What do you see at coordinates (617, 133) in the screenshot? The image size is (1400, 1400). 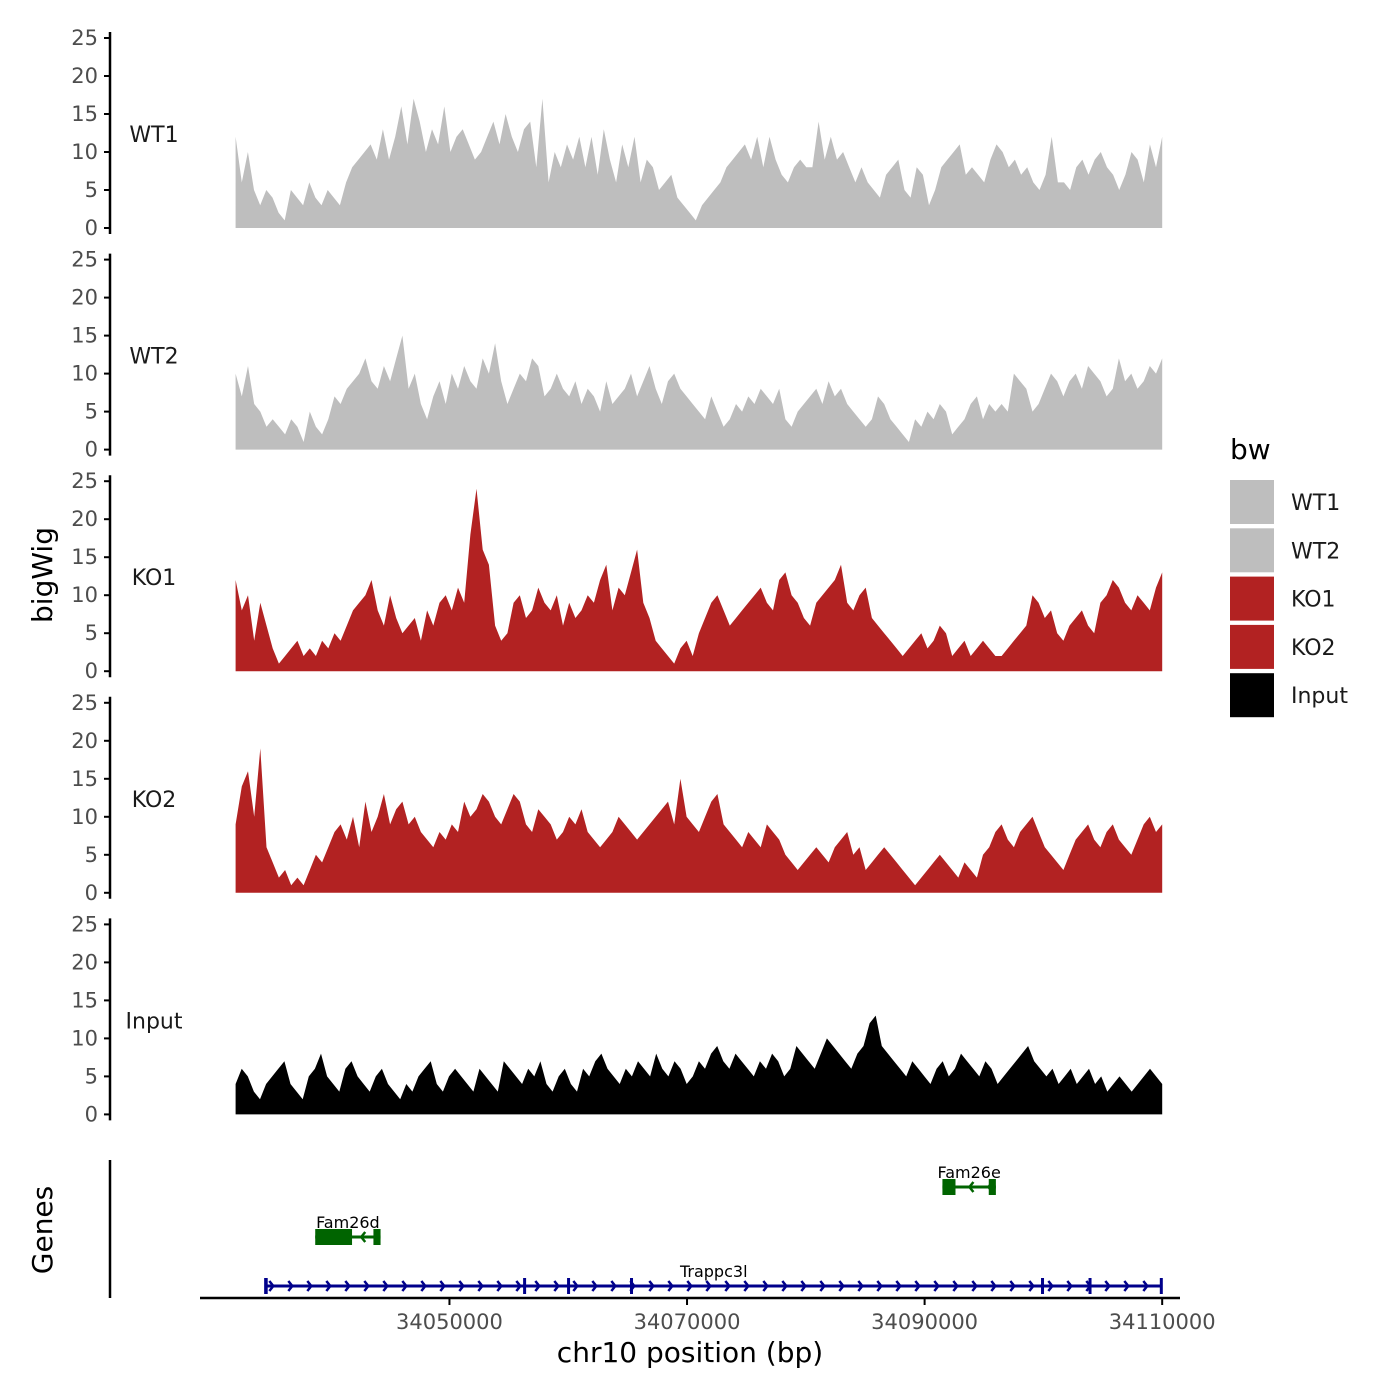 I see `track-panel-wt1: 0 5 10 15 20 25 WT1` at bounding box center [617, 133].